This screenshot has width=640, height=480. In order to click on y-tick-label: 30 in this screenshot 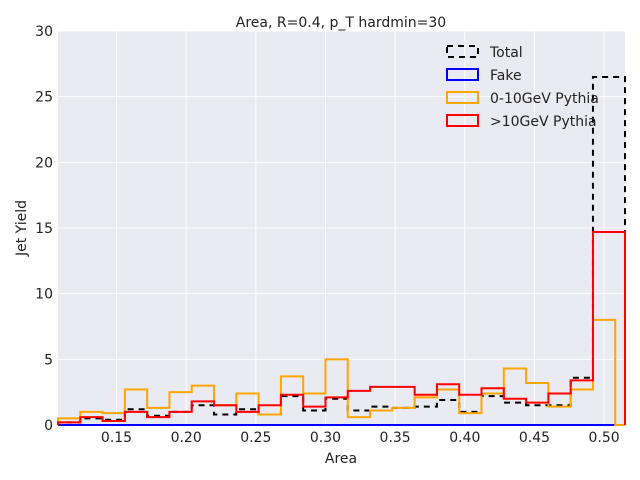, I will do `click(44, 32)`.